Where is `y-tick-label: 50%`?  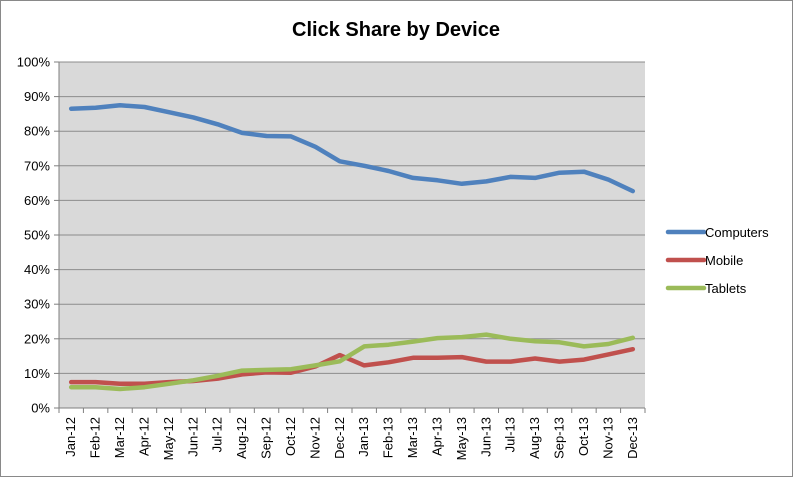 y-tick-label: 50% is located at coordinates (37, 235).